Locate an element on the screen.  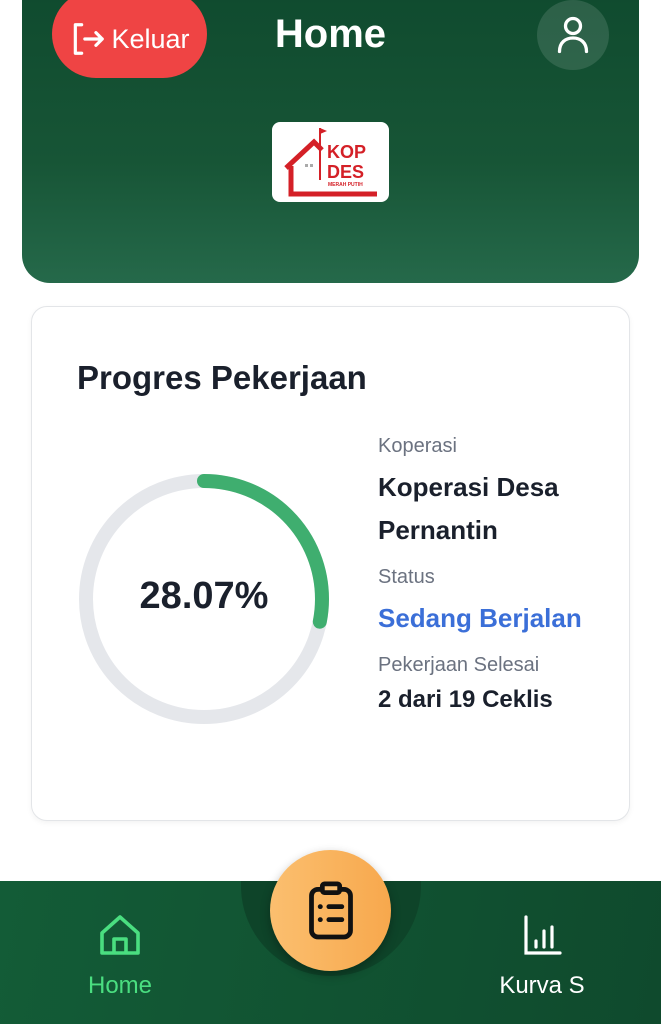
profile-button is located at coordinates (573, 35).